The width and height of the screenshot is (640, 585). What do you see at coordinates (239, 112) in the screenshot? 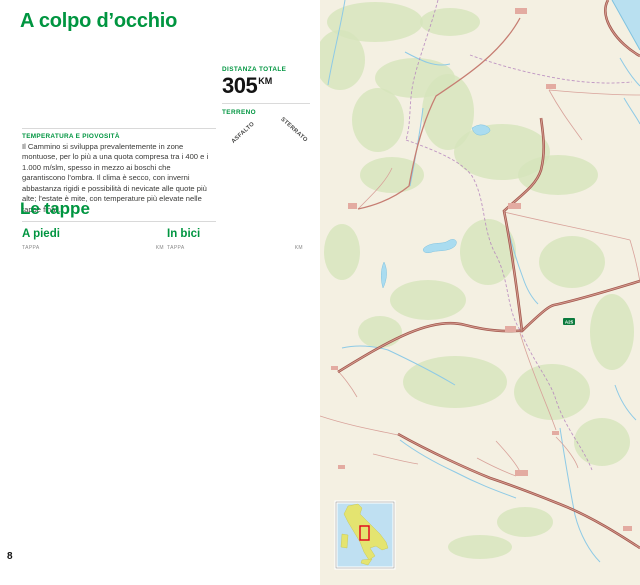
I see `terrain-label: TERRENO` at bounding box center [239, 112].